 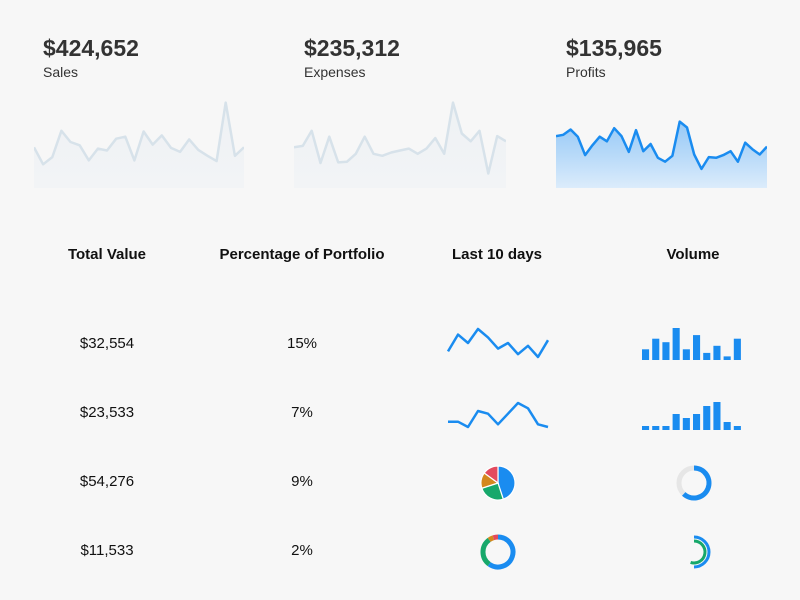 I want to click on row3-volume-donut, so click(x=694, y=483).